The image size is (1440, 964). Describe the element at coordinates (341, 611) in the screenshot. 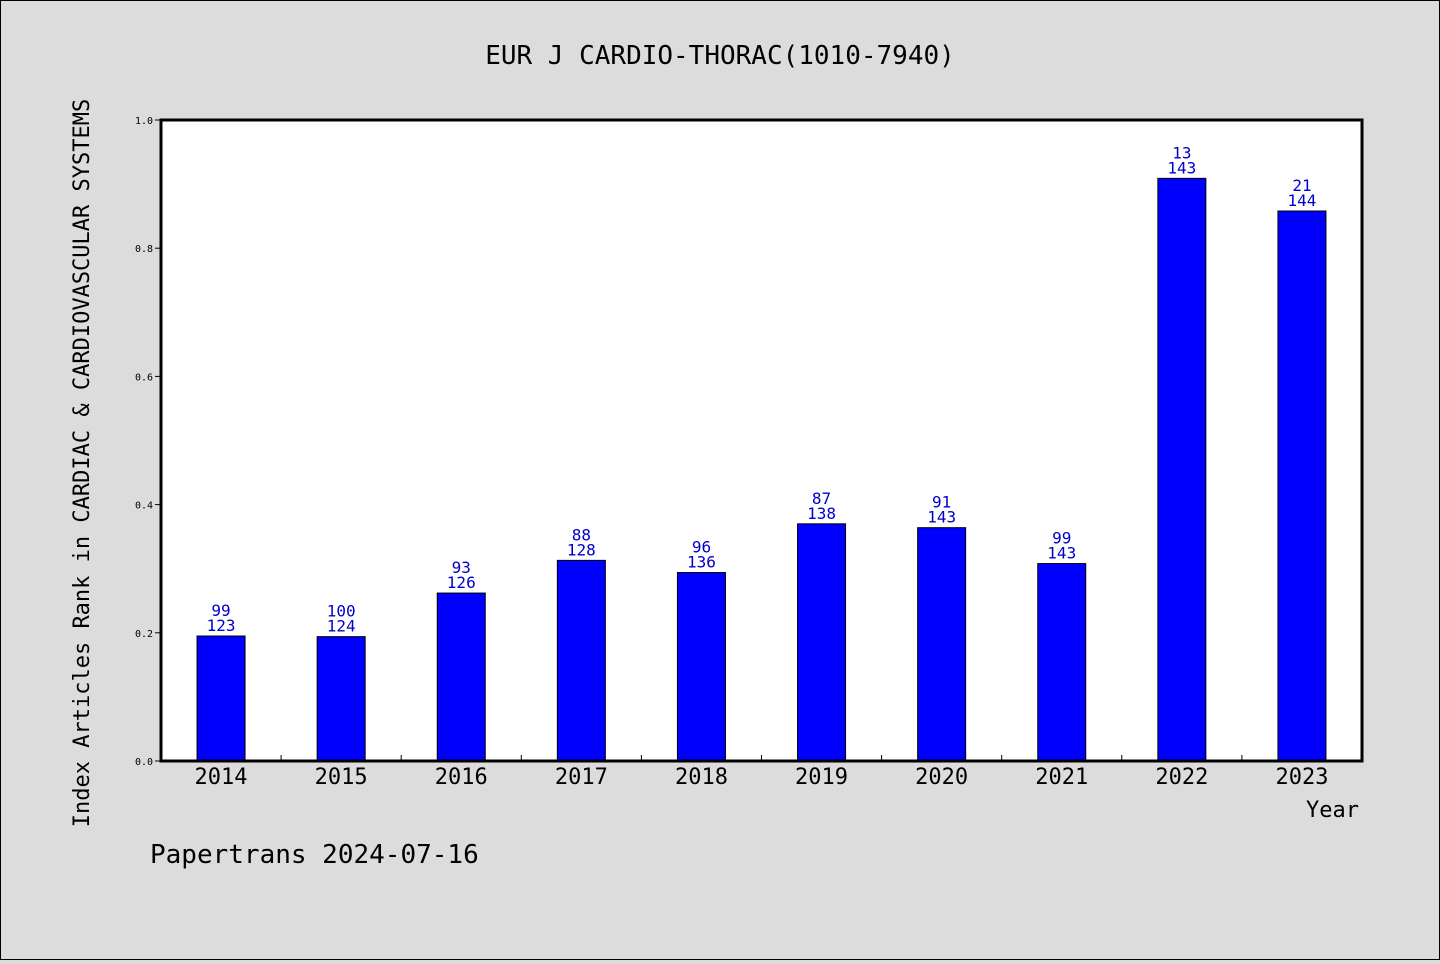

I see `rank-label-2015: 100` at that location.